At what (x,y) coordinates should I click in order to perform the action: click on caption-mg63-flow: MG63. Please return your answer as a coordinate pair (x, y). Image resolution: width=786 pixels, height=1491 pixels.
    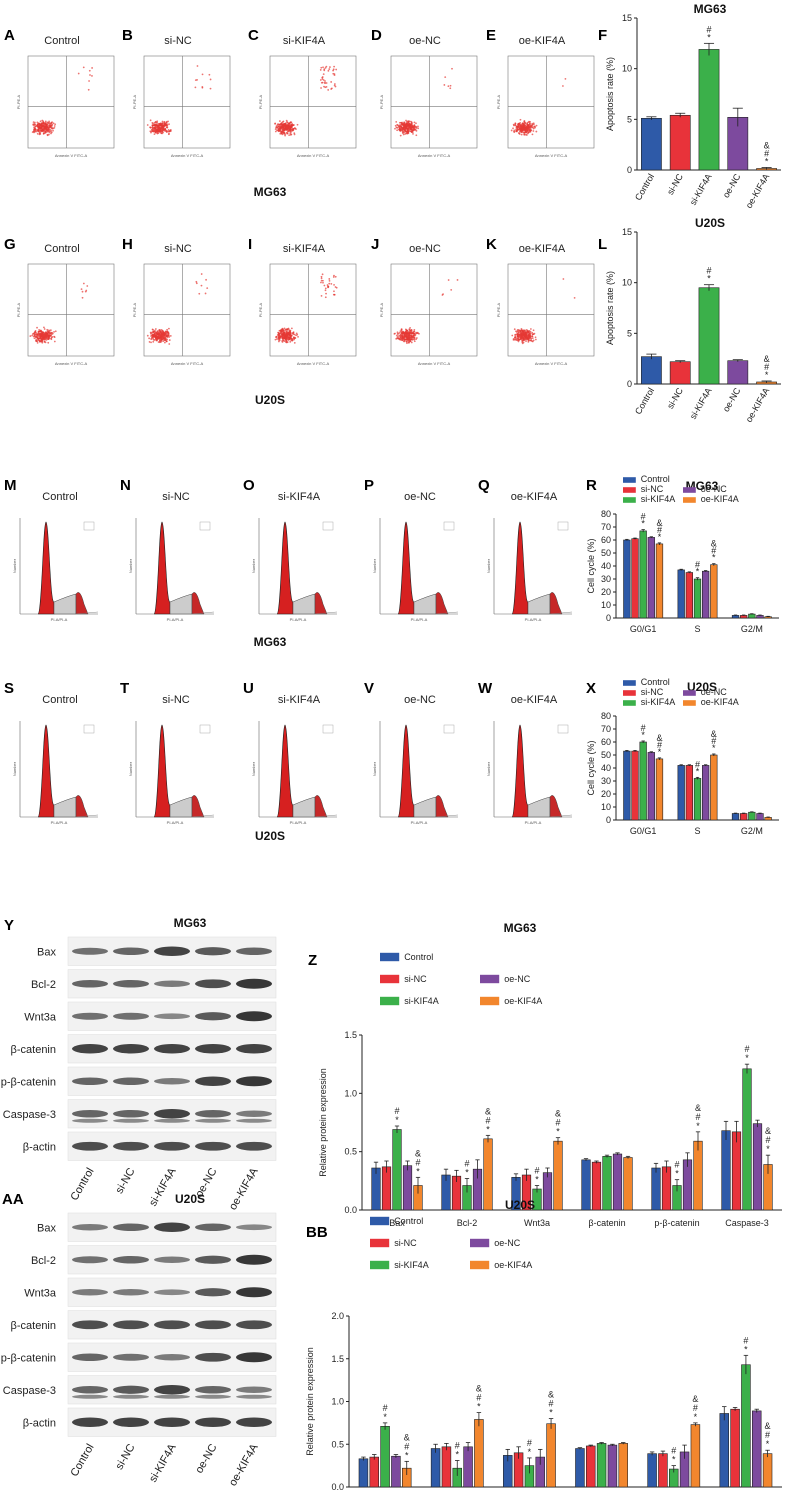
    Looking at the image, I should click on (270, 192).